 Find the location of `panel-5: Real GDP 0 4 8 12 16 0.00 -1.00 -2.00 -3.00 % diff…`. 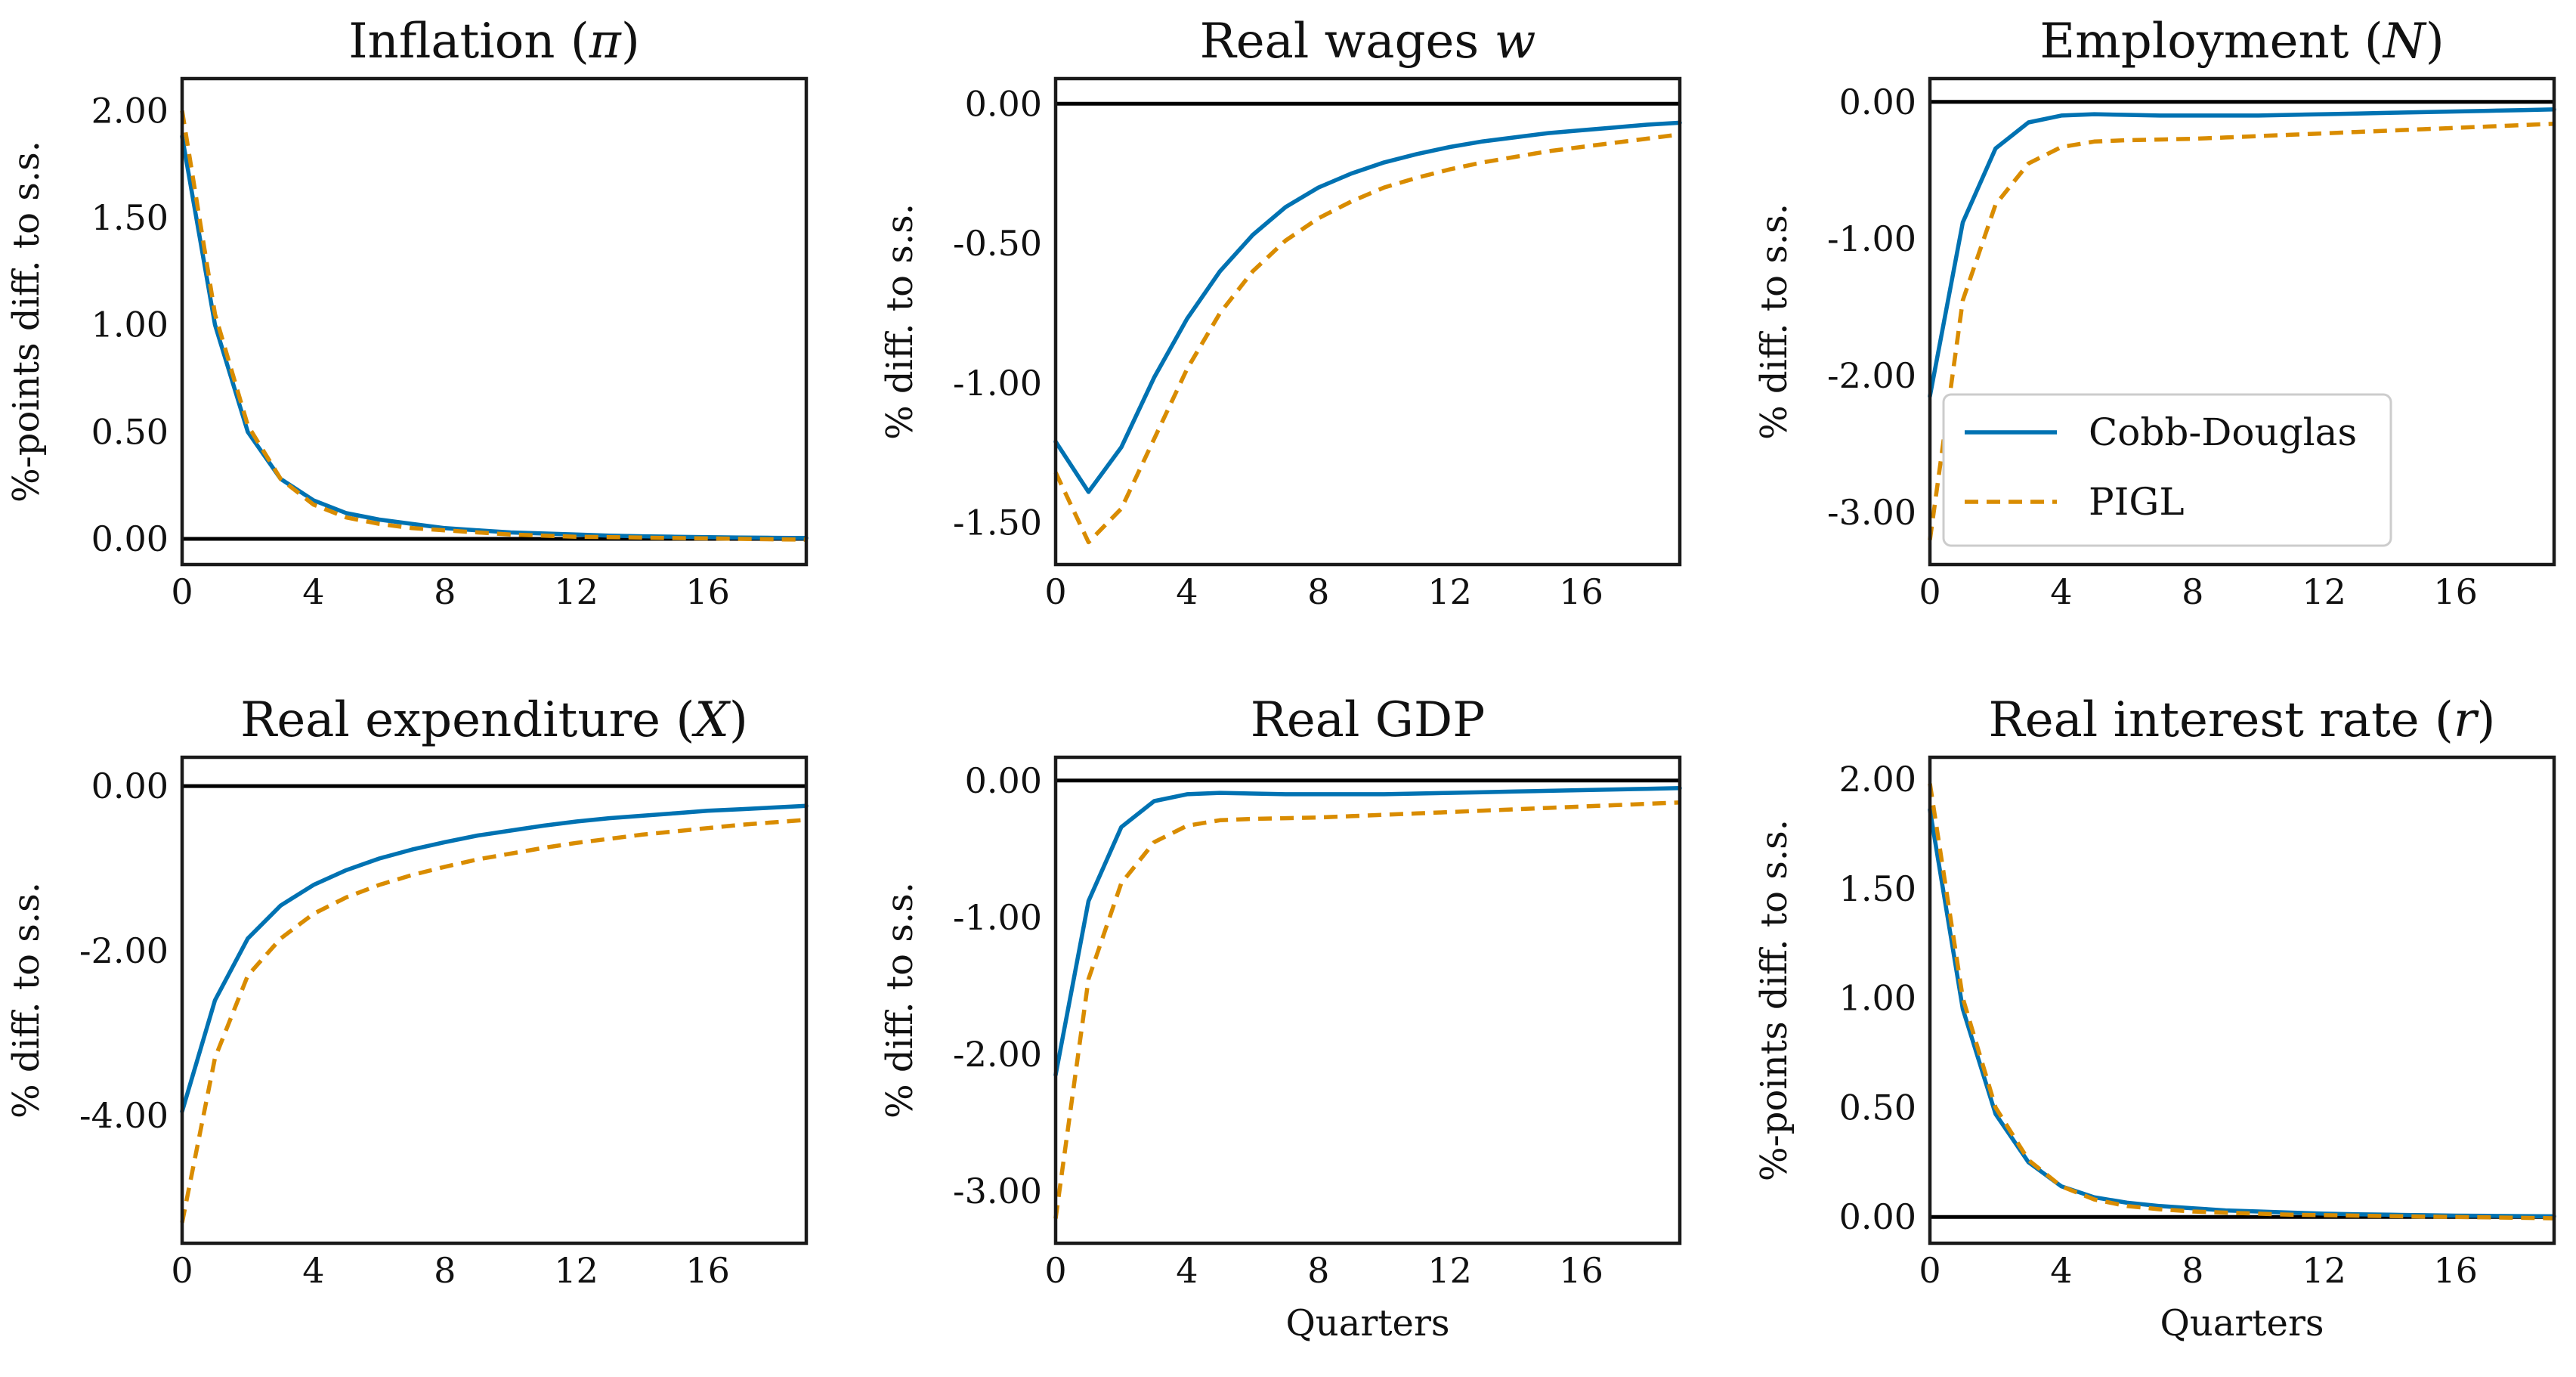

panel-5: Real GDP 0 4 8 12 16 0.00 -1.00 -2.00 -3.00 % diff… is located at coordinates (1280, 1018).